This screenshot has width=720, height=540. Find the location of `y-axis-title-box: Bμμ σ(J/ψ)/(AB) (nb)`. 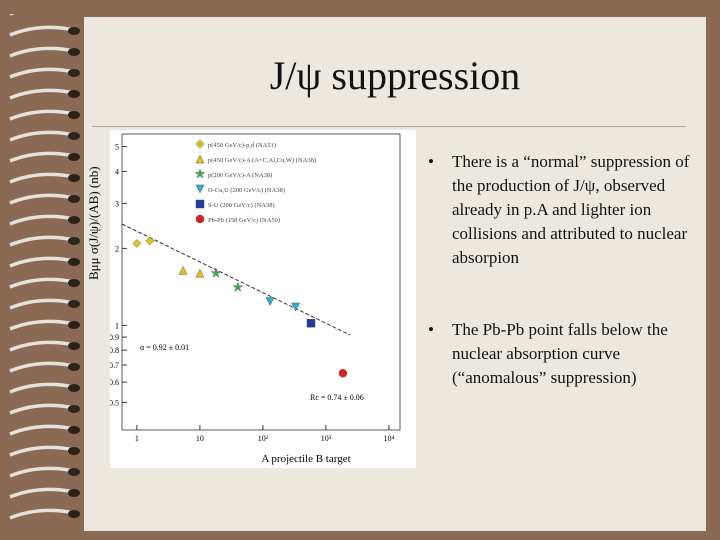

y-axis-title-box: Bμμ σ(J/ψ)/(AB) (nb) is located at coordinates (93, 223).